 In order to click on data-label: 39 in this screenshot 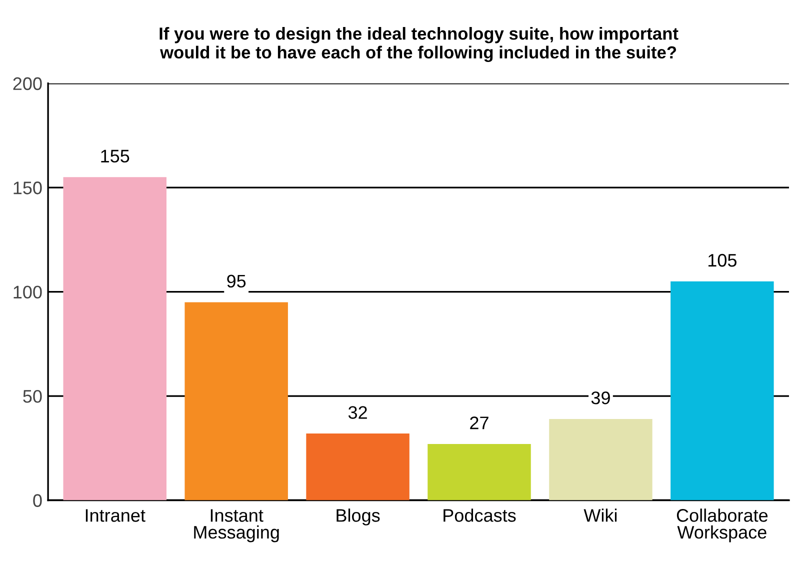, I will do `click(600, 397)`.